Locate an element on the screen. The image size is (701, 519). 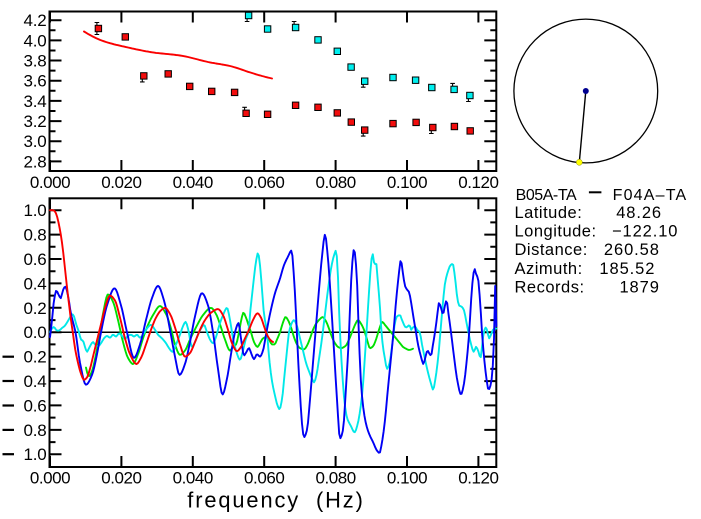
svg-text: 4.0 is located at coordinates (34, 40).